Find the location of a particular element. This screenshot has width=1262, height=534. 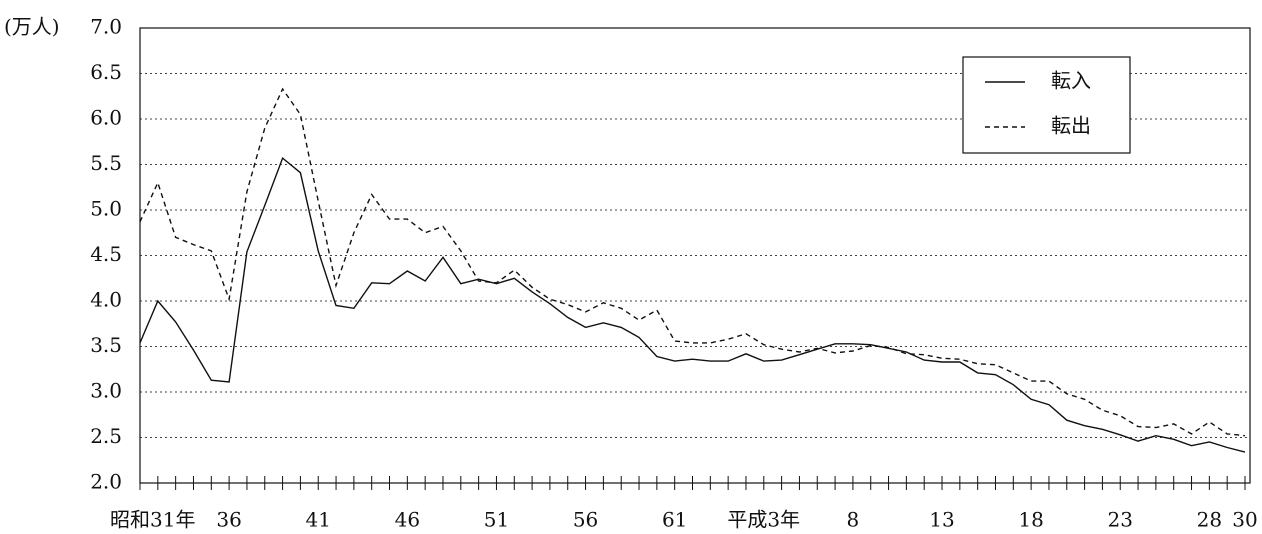

y-unit: (万人) is located at coordinates (32, 27).